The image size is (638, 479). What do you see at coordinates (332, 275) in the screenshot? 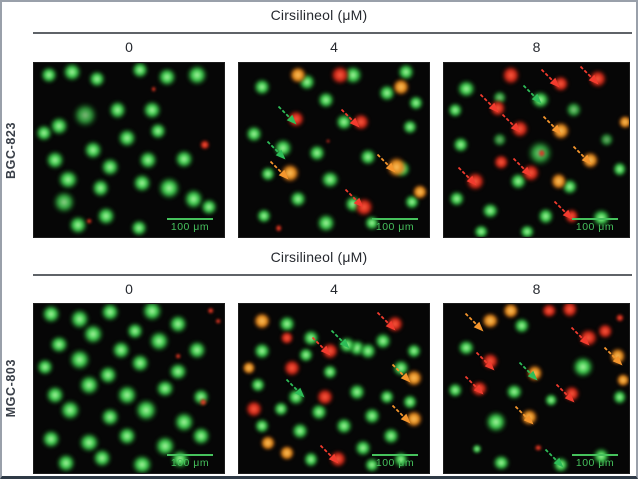
I see `header-rule` at bounding box center [332, 275].